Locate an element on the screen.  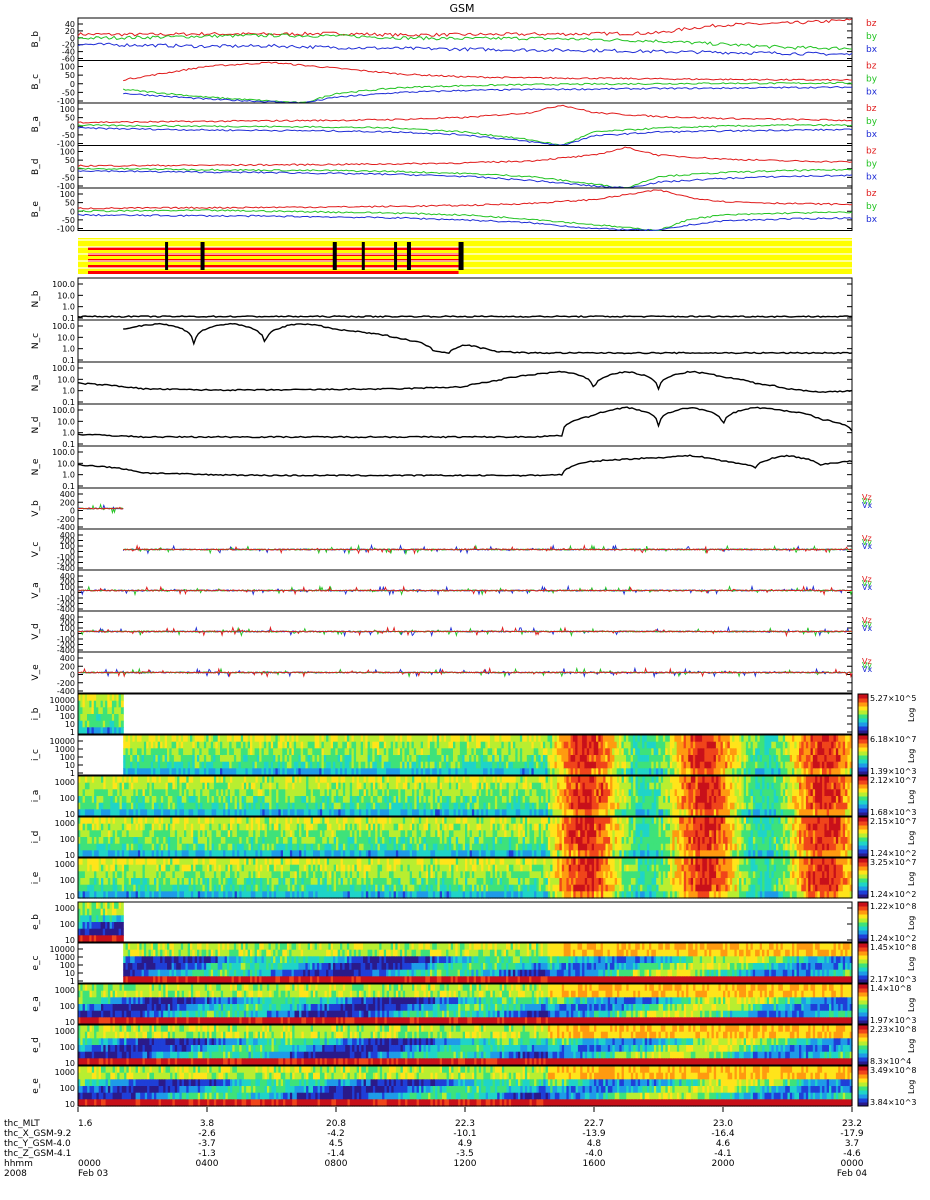
v-panel-4-legend-Vx: Vx is located at coordinates (867, 669).